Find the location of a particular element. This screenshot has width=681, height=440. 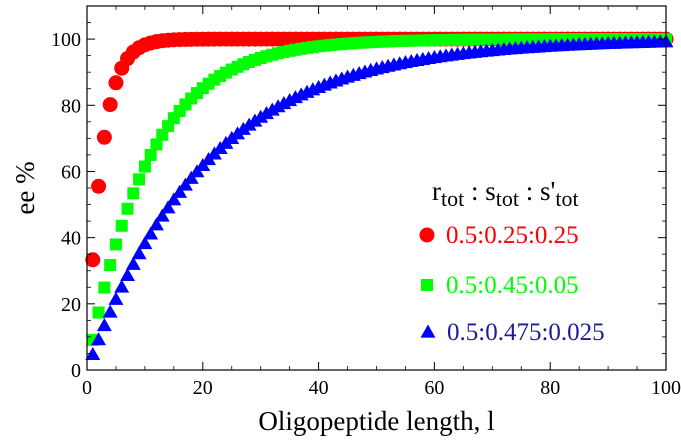

x-tick-label: 0 is located at coordinates (87, 388).